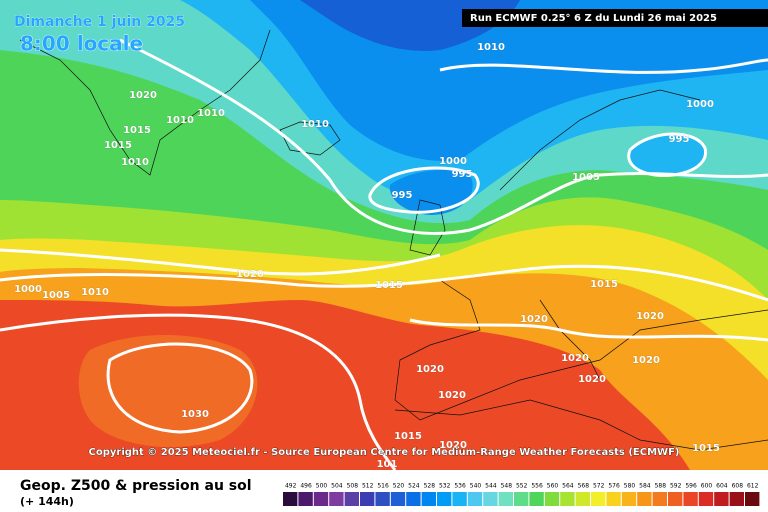 The width and height of the screenshot is (768, 512). Describe the element at coordinates (676, 486) in the screenshot. I see `legend-tick-label: 592` at that location.